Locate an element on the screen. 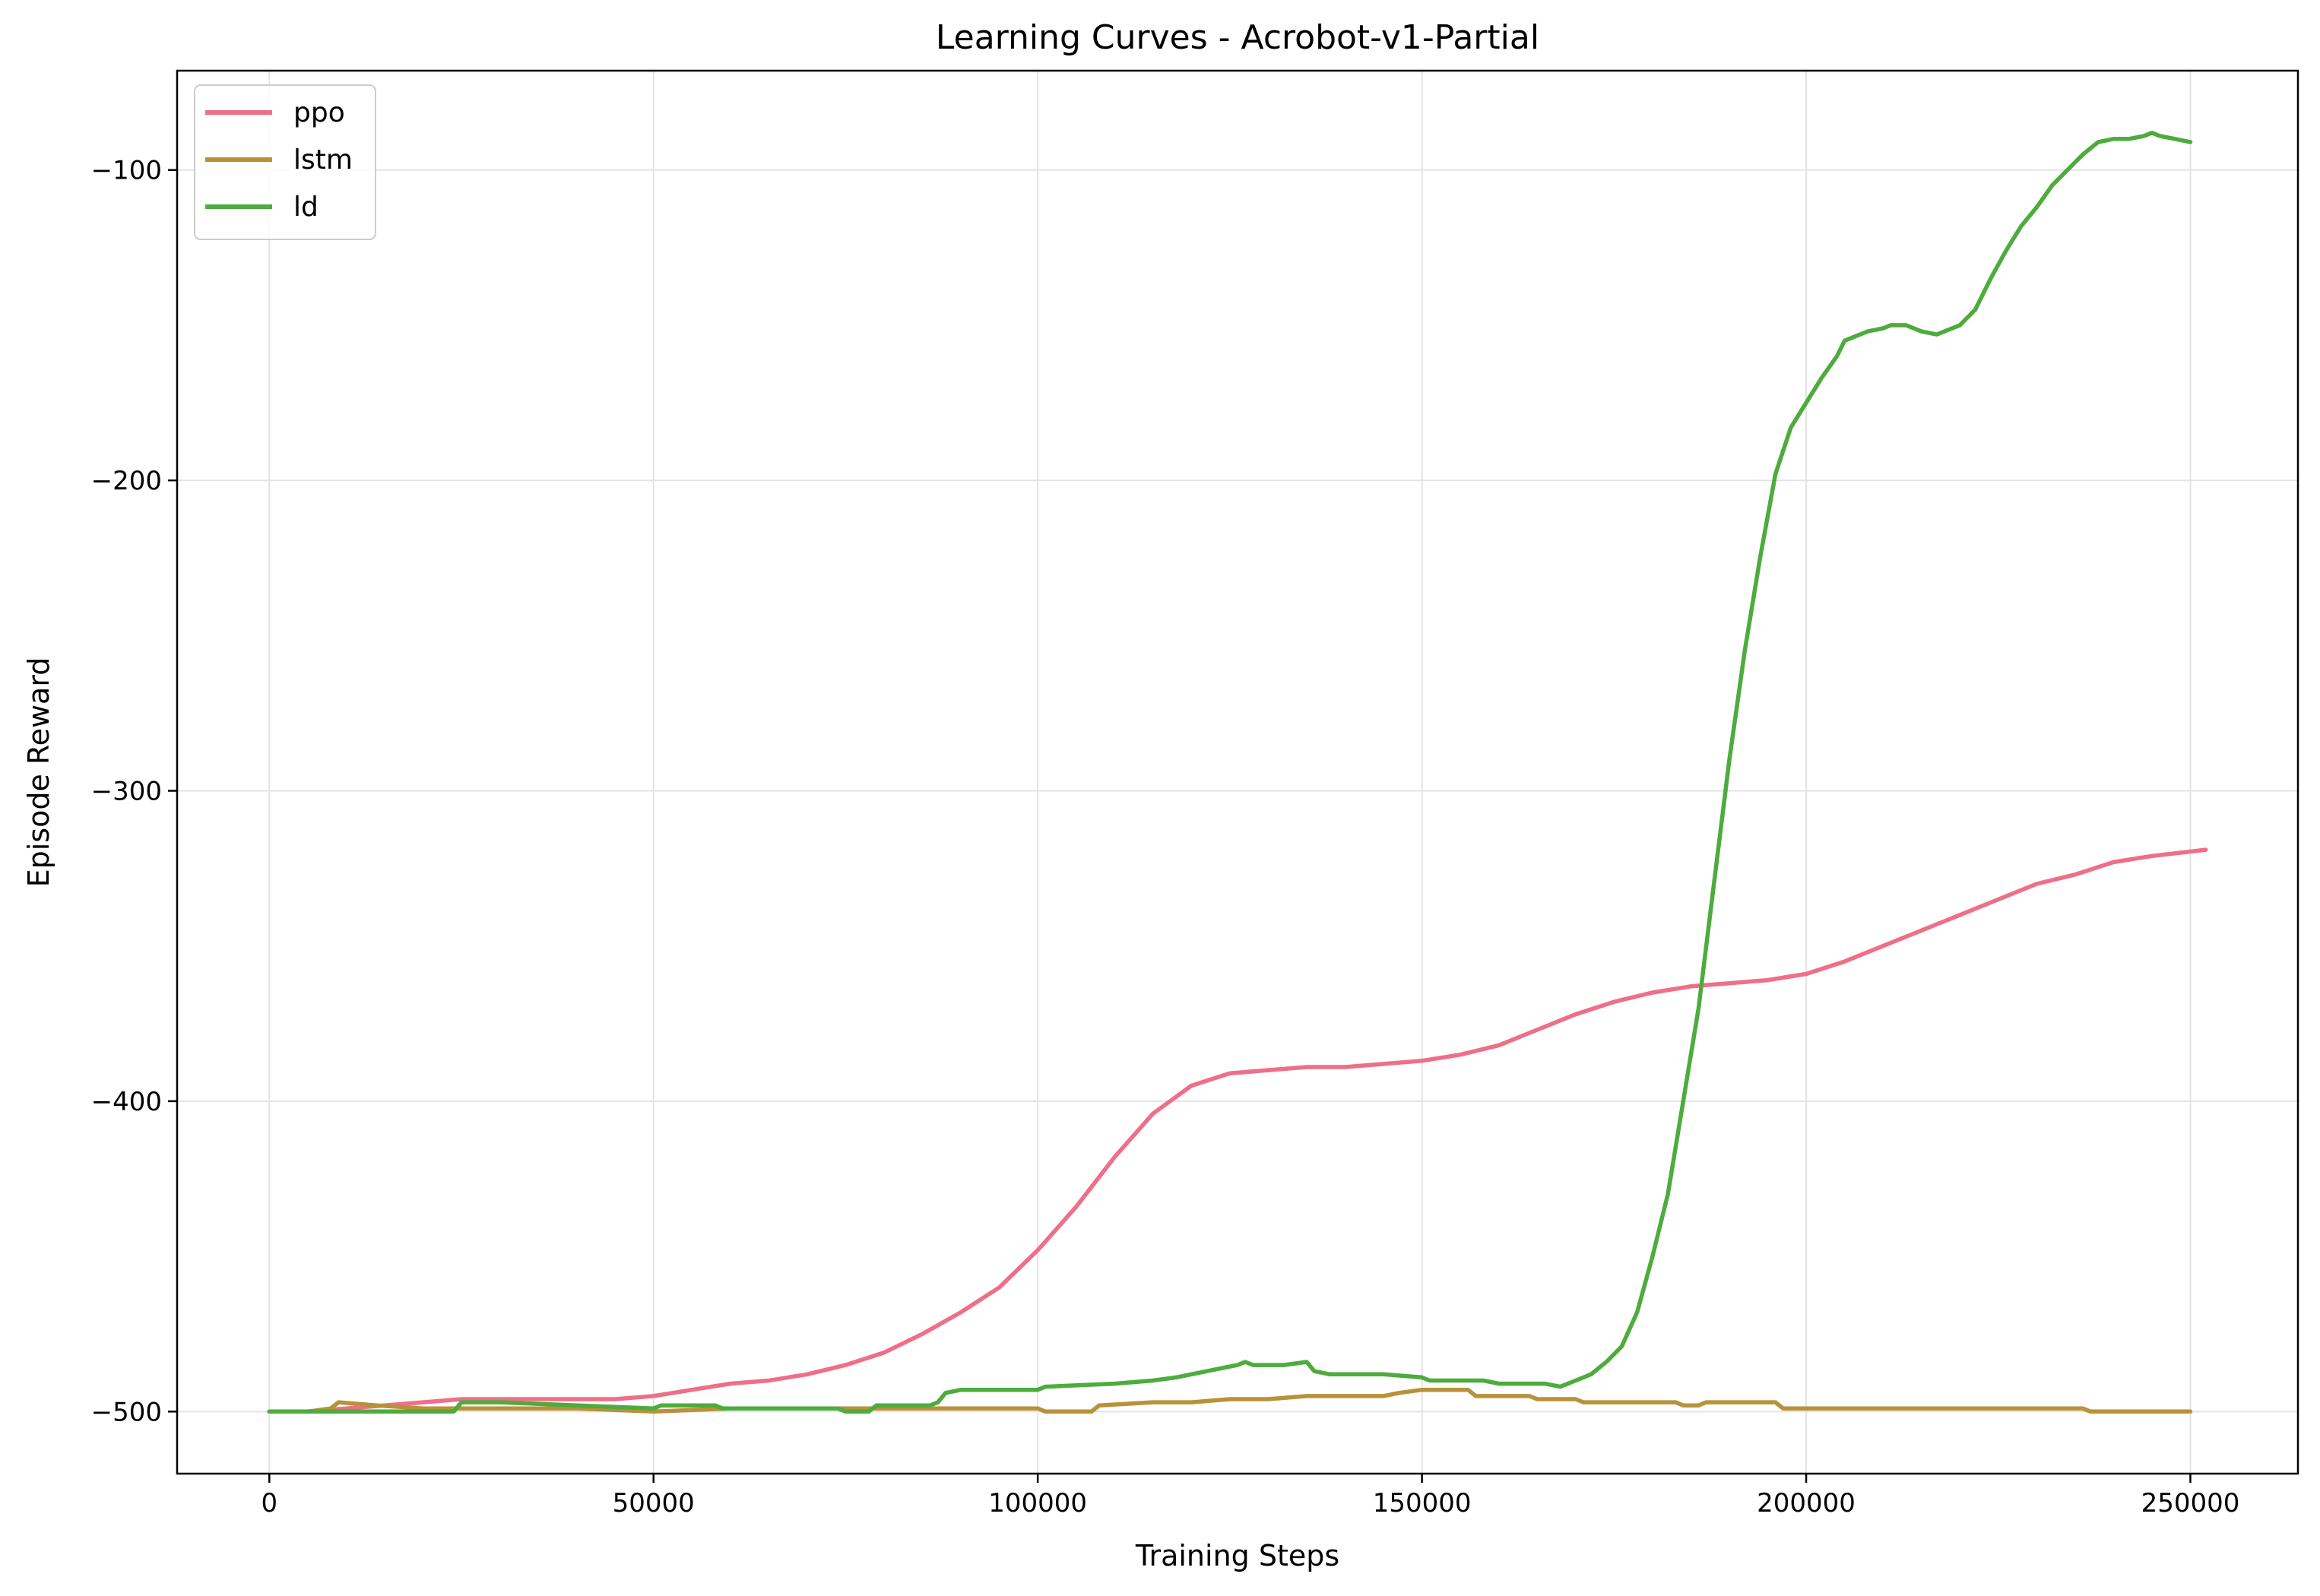 The height and width of the screenshot is (1596, 2320). legend-box is located at coordinates (285, 162).